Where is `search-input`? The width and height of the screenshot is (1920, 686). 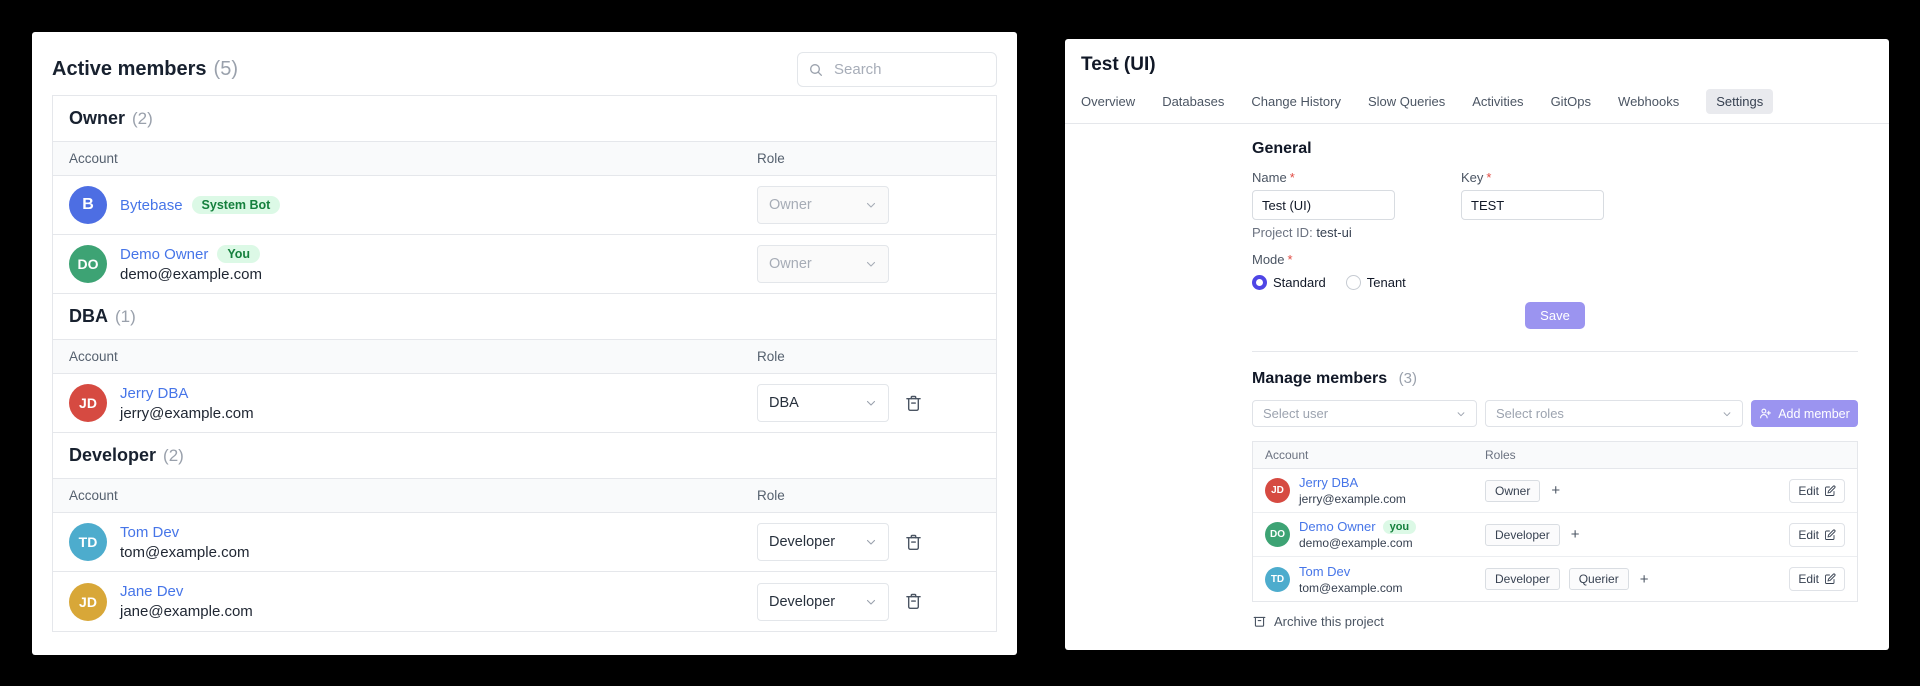 search-input is located at coordinates (909, 69).